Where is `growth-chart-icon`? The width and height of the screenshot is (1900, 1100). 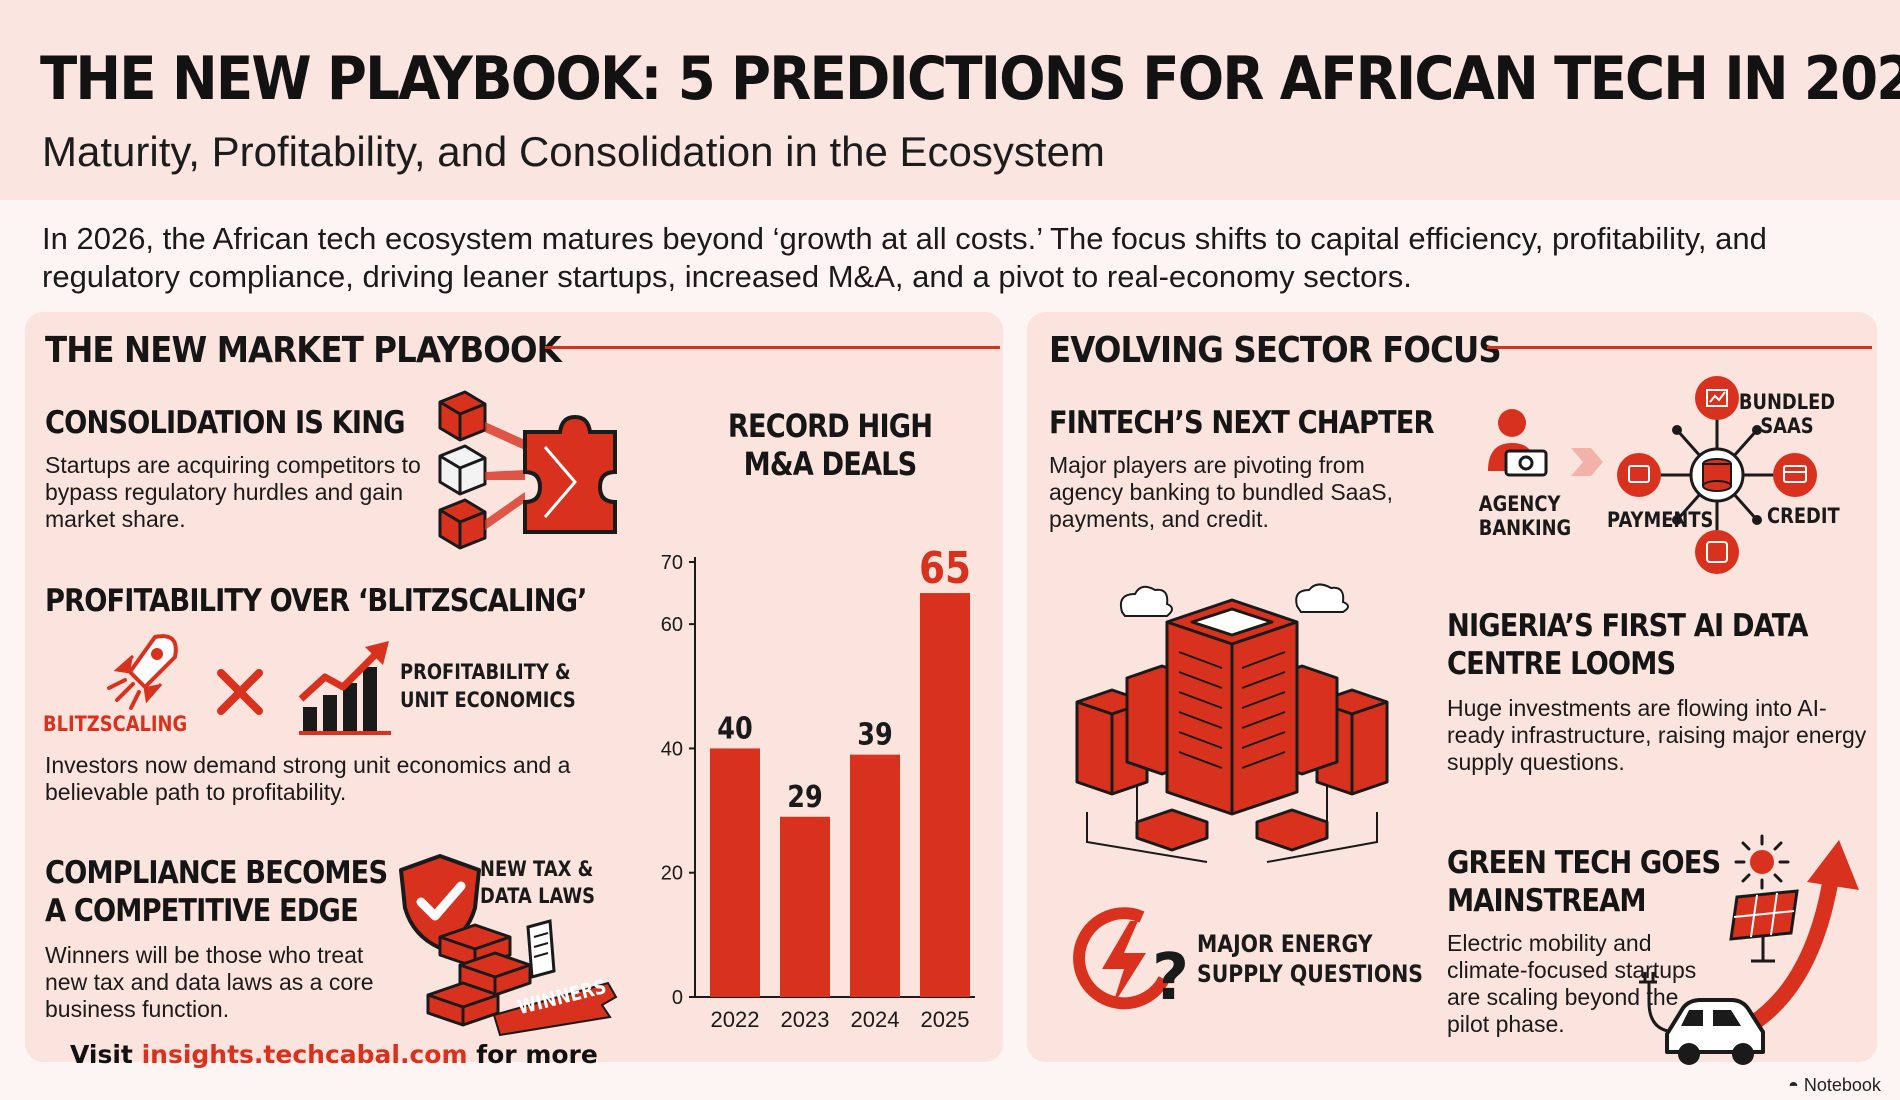 growth-chart-icon is located at coordinates (344, 688).